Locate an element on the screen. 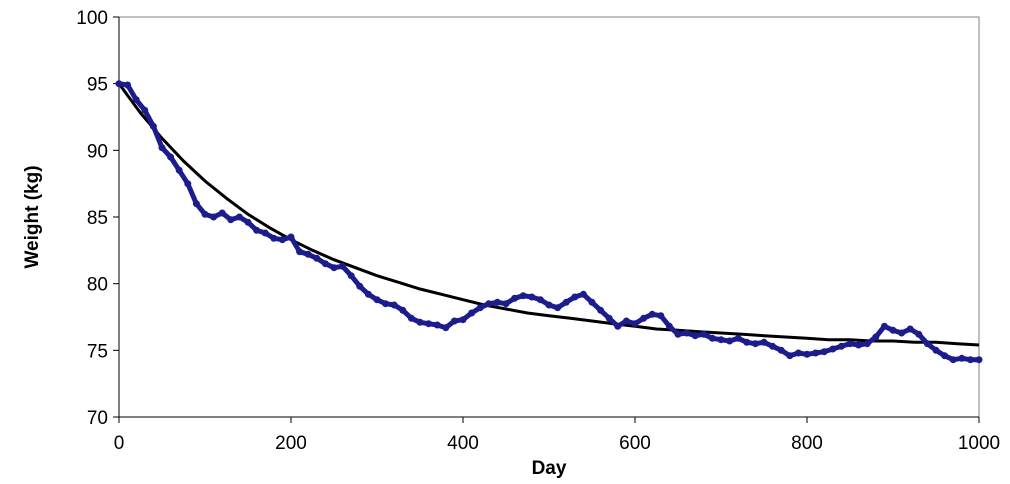 This screenshot has width=1010, height=484. y-tick-label: 90 is located at coordinates (97, 151).